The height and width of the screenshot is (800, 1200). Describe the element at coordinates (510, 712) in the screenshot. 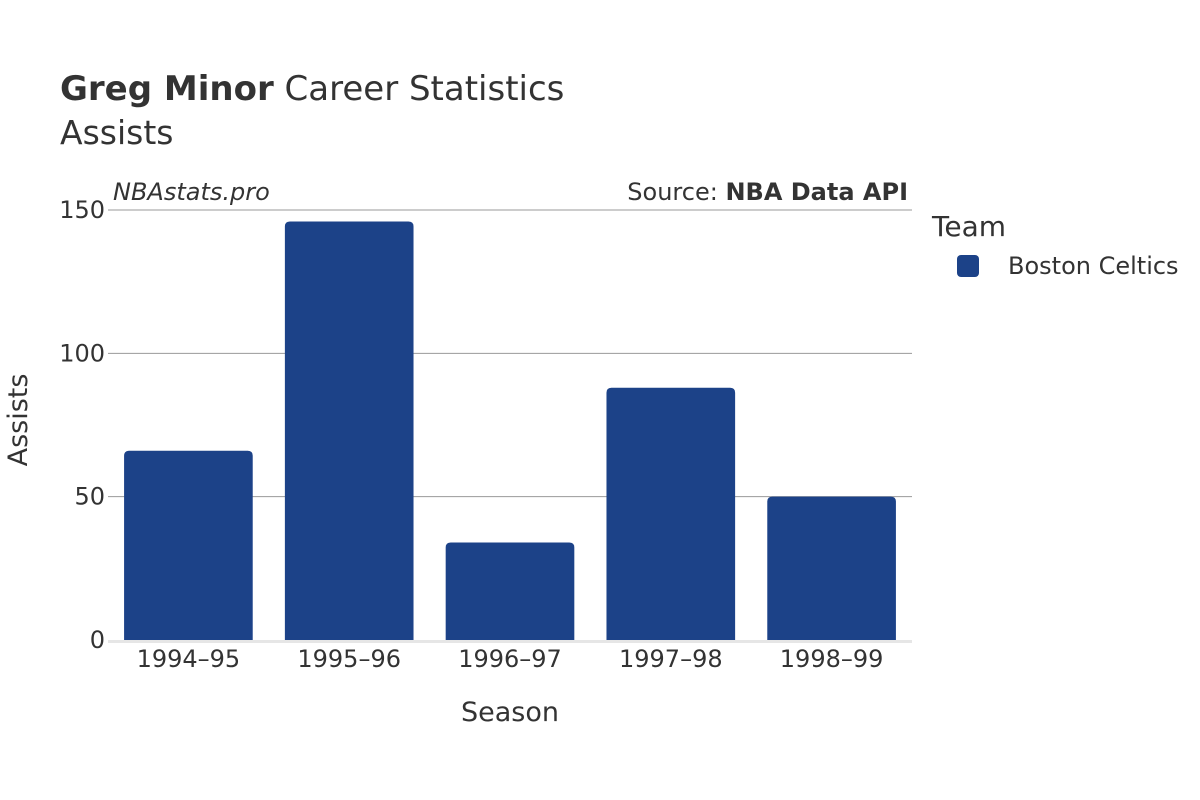

I see `x-axis-label: Season` at that location.